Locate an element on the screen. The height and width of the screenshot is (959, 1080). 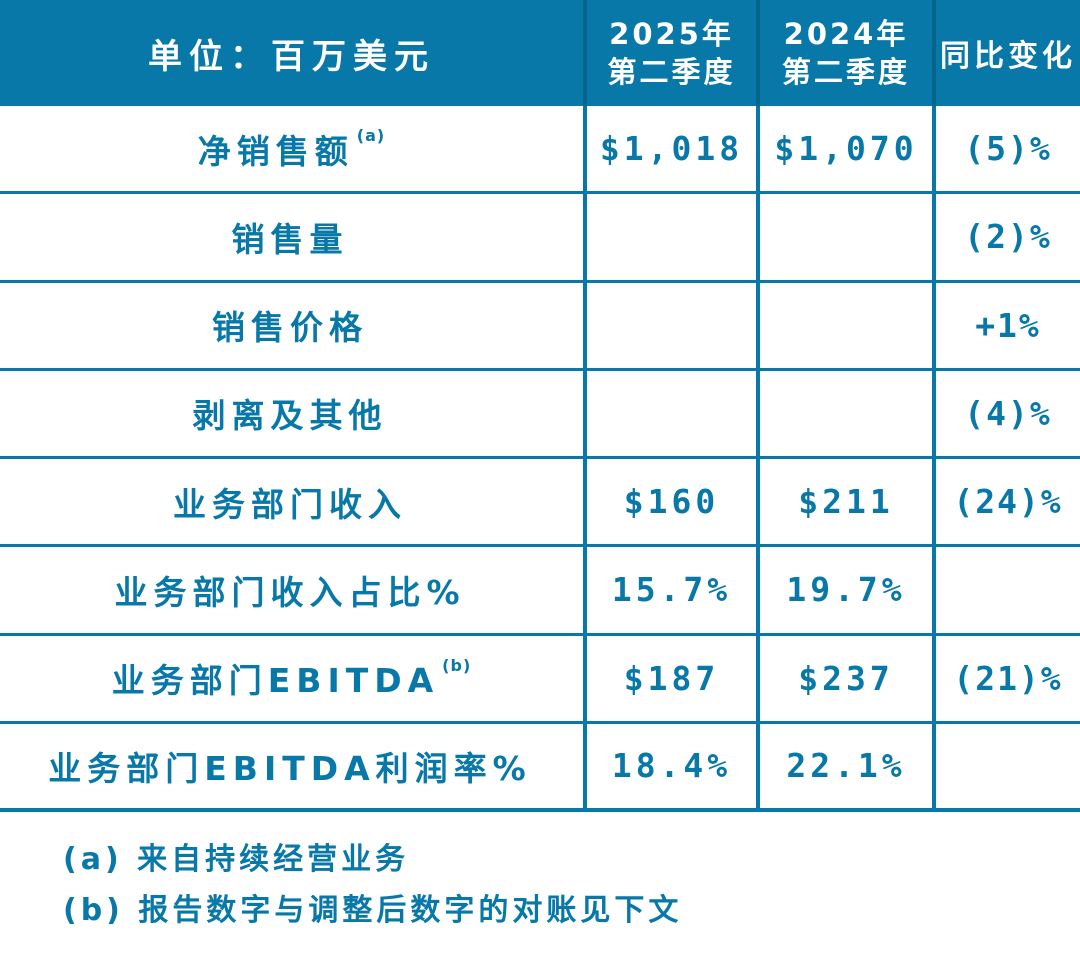
header-unit-label: 单位：百万美元 is located at coordinates (291, 53).